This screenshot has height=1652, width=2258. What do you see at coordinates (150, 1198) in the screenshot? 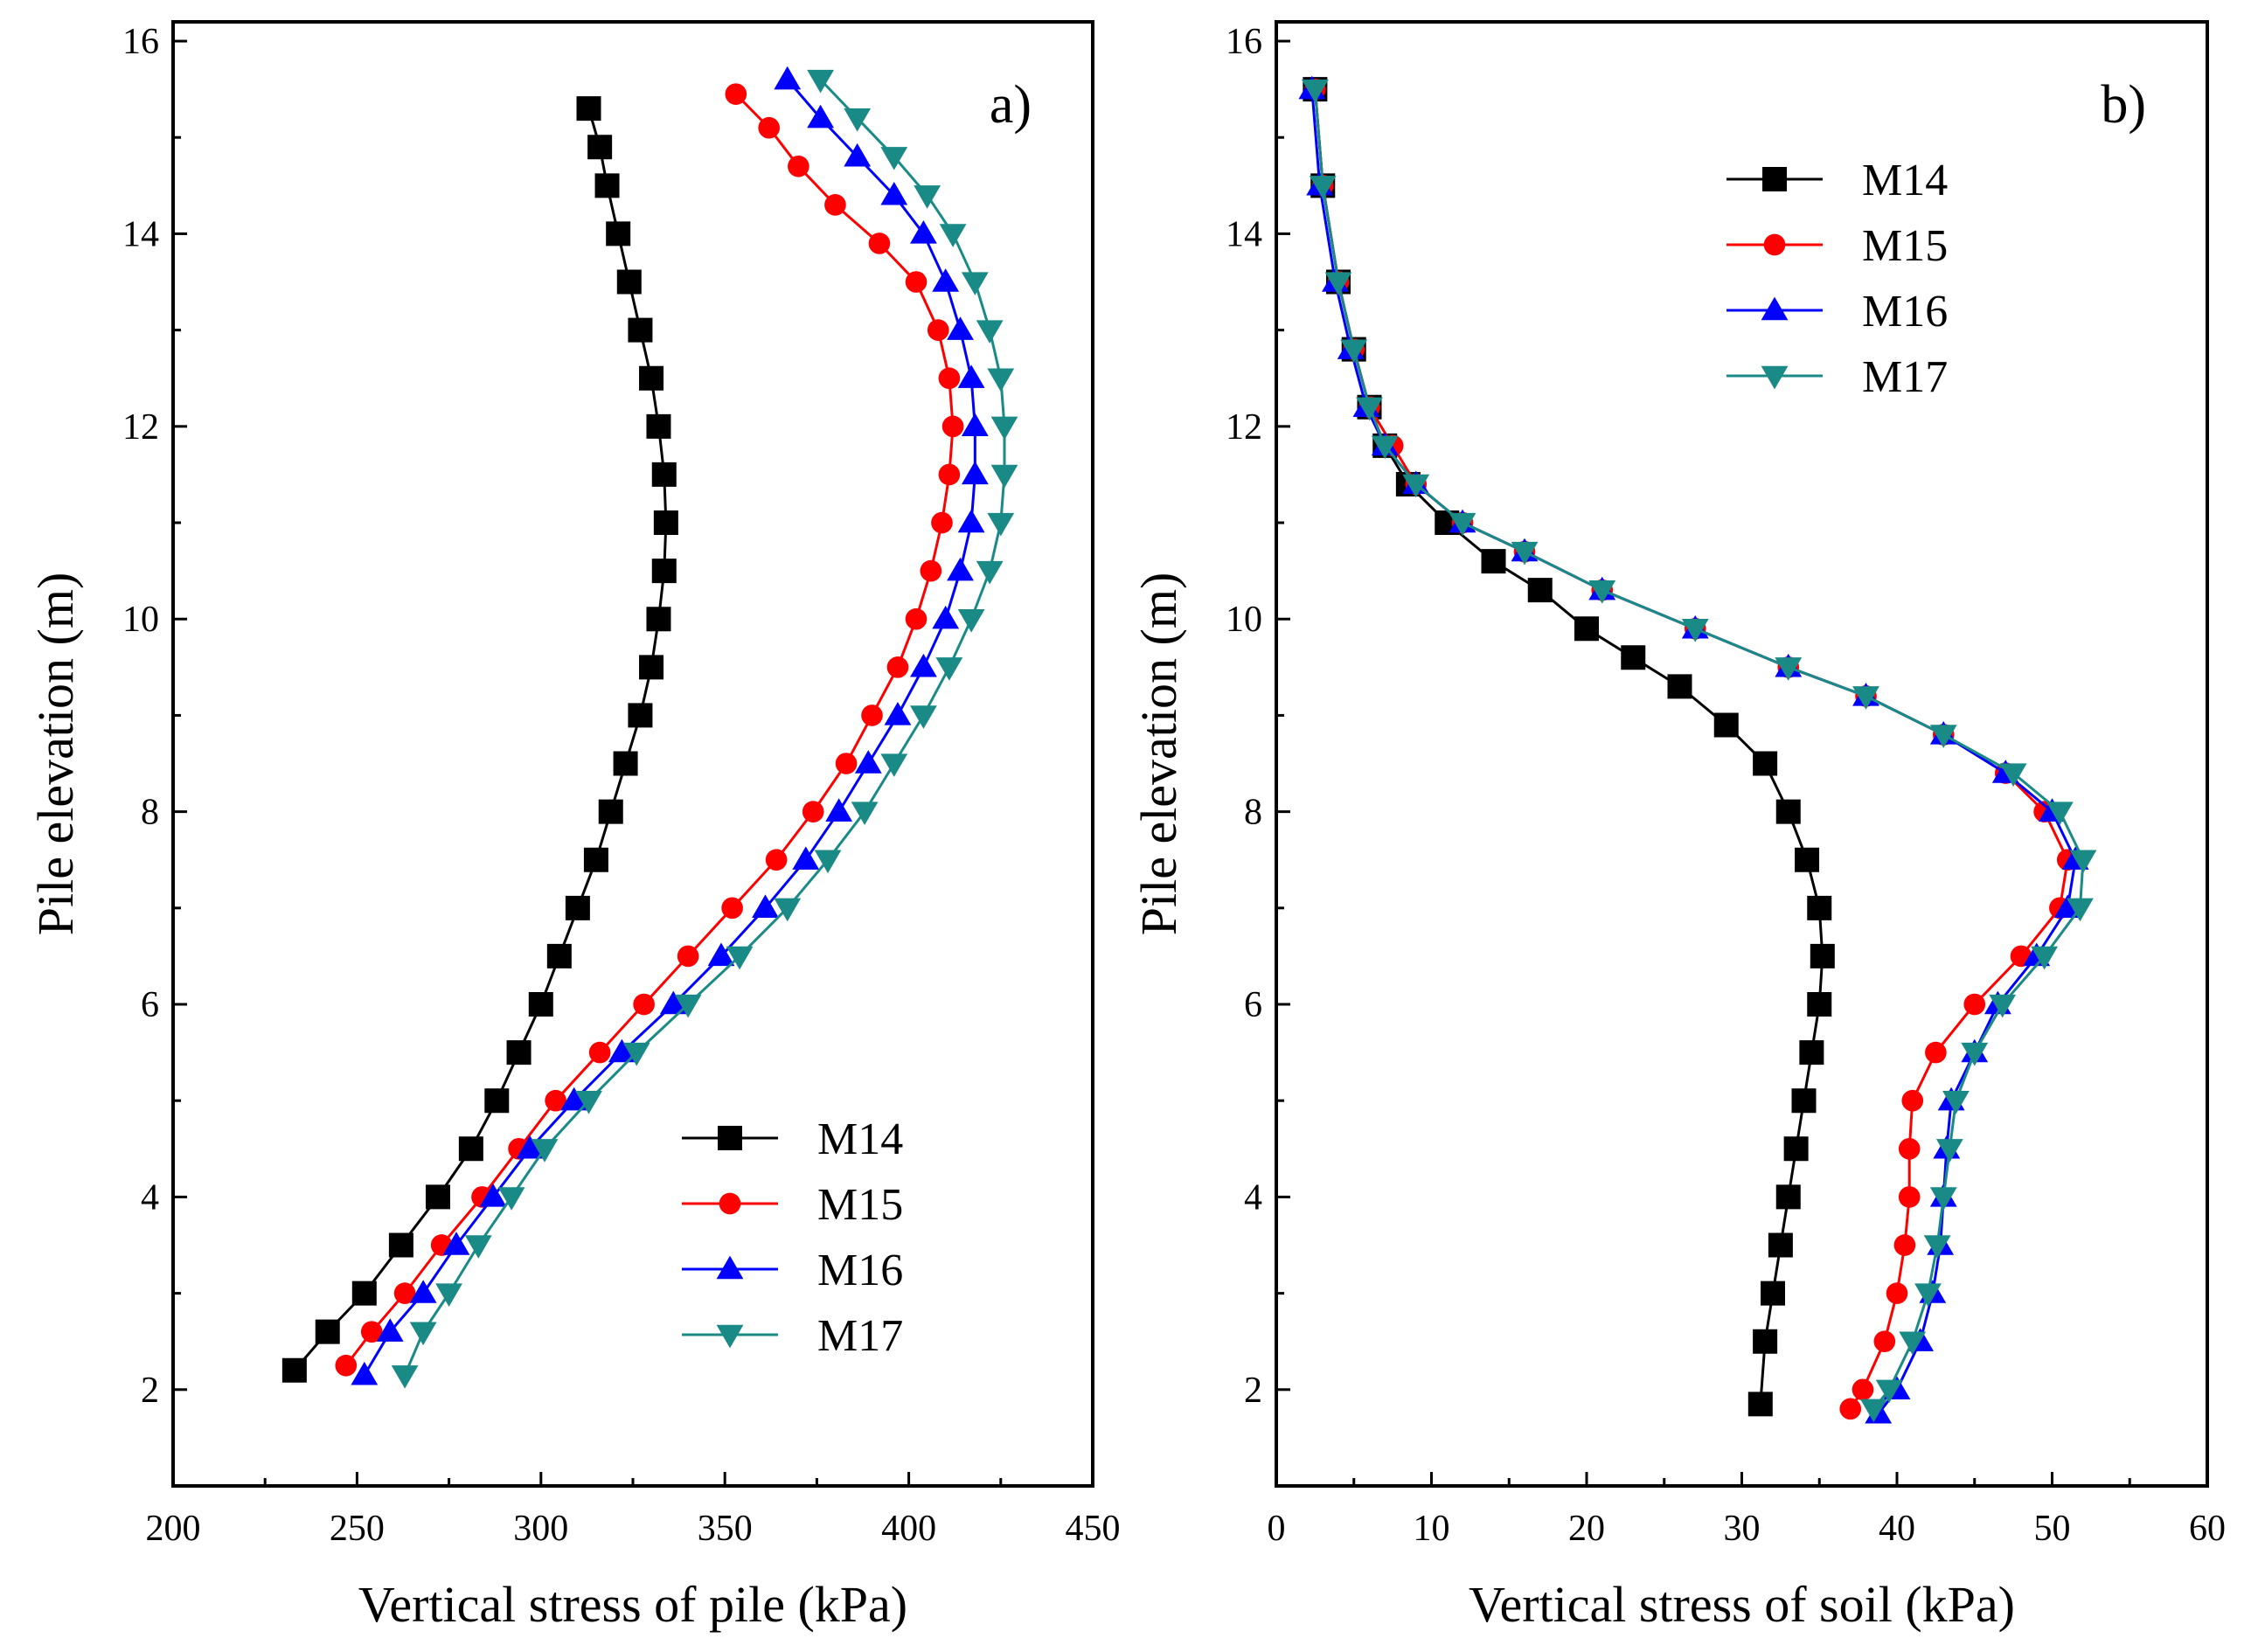
I see `y-tick-label: 4` at bounding box center [150, 1198].